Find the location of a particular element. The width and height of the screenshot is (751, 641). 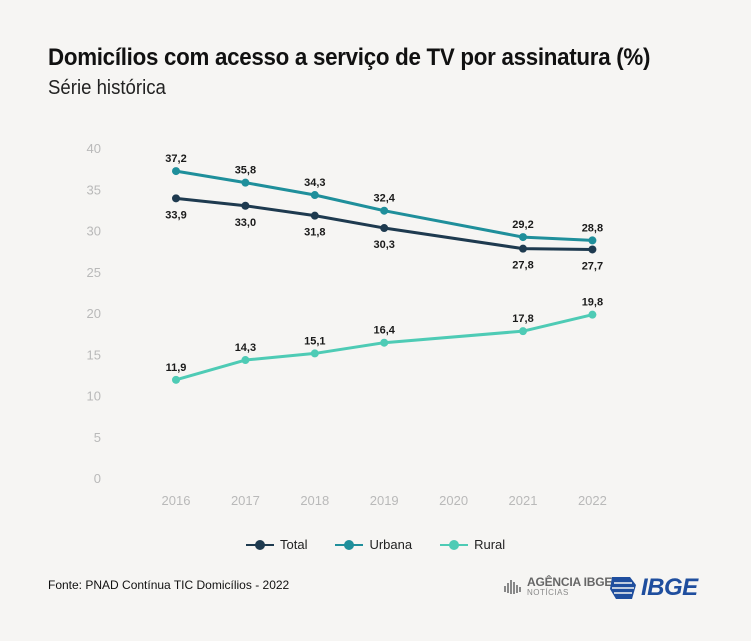

data-label-urbana: 37,2 is located at coordinates (175, 159).